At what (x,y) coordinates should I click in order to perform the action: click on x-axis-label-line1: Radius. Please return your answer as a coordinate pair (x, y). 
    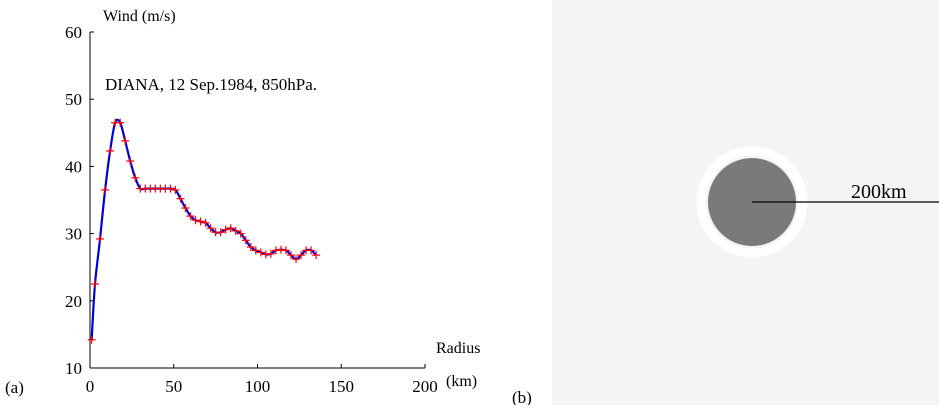
    Looking at the image, I should click on (458, 348).